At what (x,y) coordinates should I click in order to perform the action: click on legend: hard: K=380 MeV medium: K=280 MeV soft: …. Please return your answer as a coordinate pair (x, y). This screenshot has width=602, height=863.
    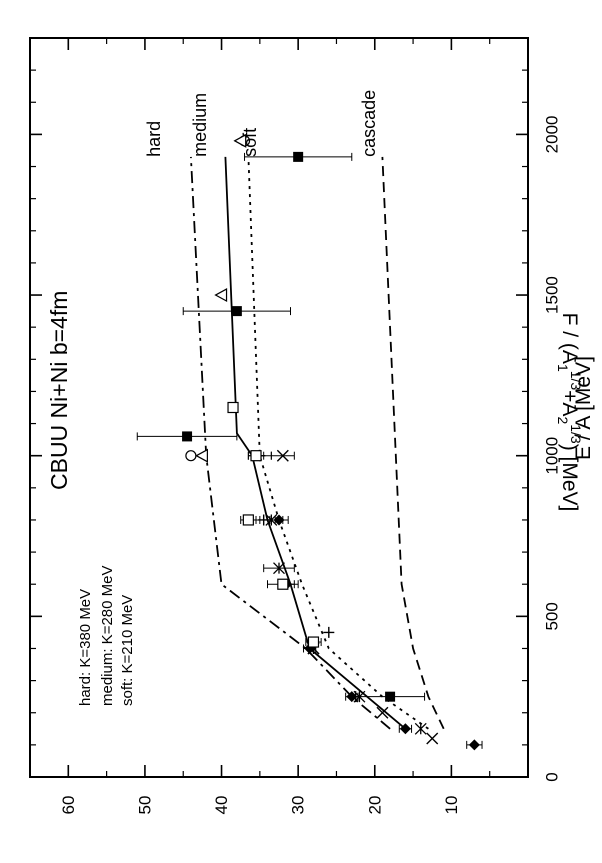
    Looking at the image, I should click on (106, 636).